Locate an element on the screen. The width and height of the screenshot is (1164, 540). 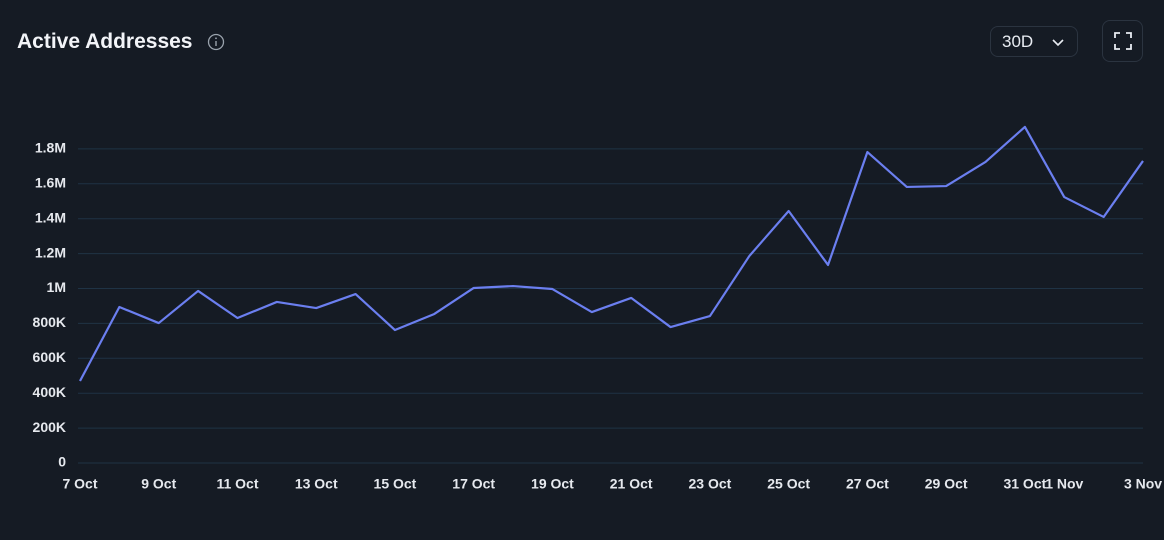
x-tick-label: 31 Oct is located at coordinates (1024, 484).